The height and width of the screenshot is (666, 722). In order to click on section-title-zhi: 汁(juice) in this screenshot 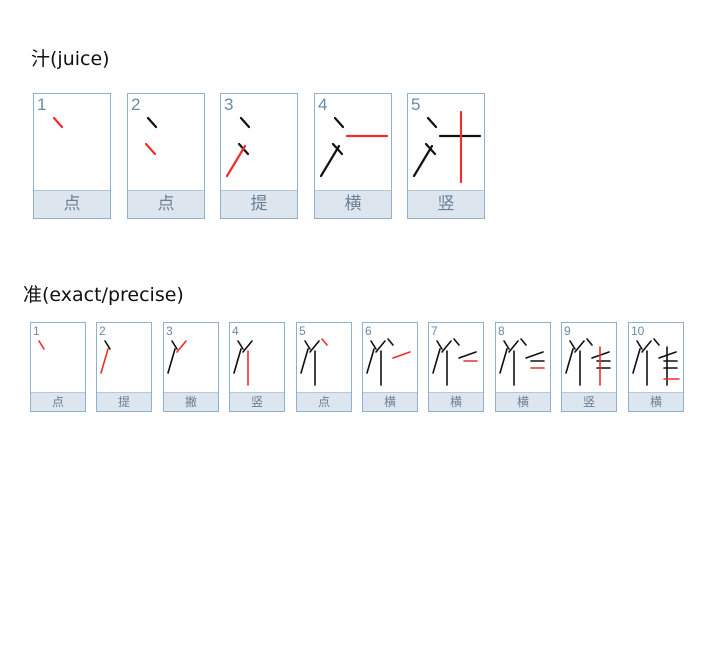, I will do `click(70, 59)`.